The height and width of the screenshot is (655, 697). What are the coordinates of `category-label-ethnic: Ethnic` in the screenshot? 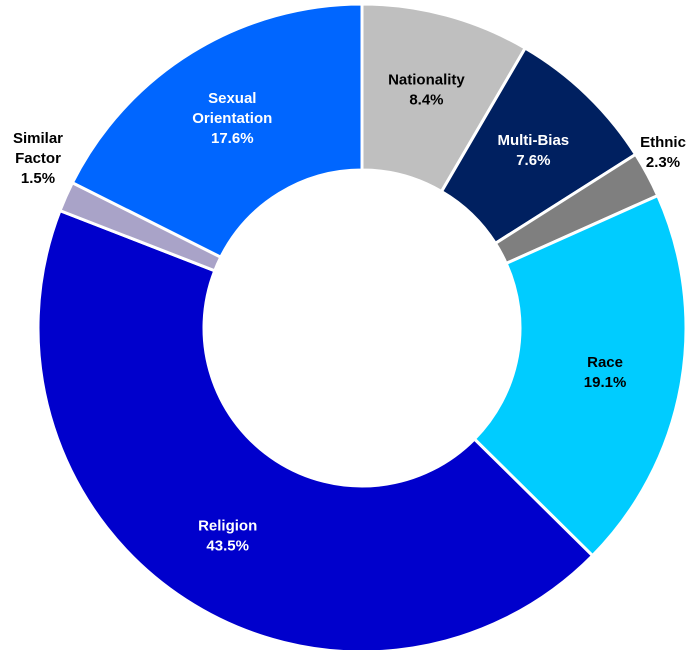 It's located at (663, 142).